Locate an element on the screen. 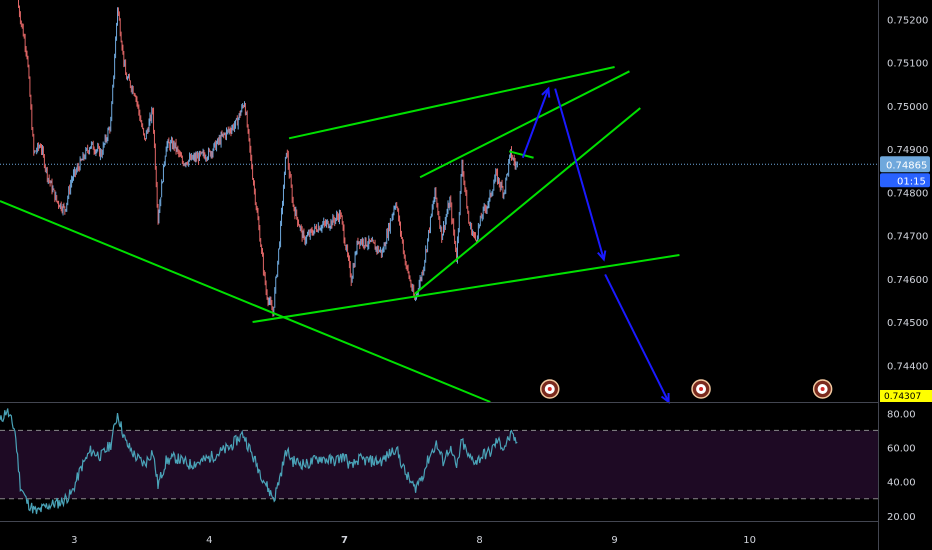 The width and height of the screenshot is (932, 550). last-price-tag: 0.74865 01:15 is located at coordinates (905, 172).